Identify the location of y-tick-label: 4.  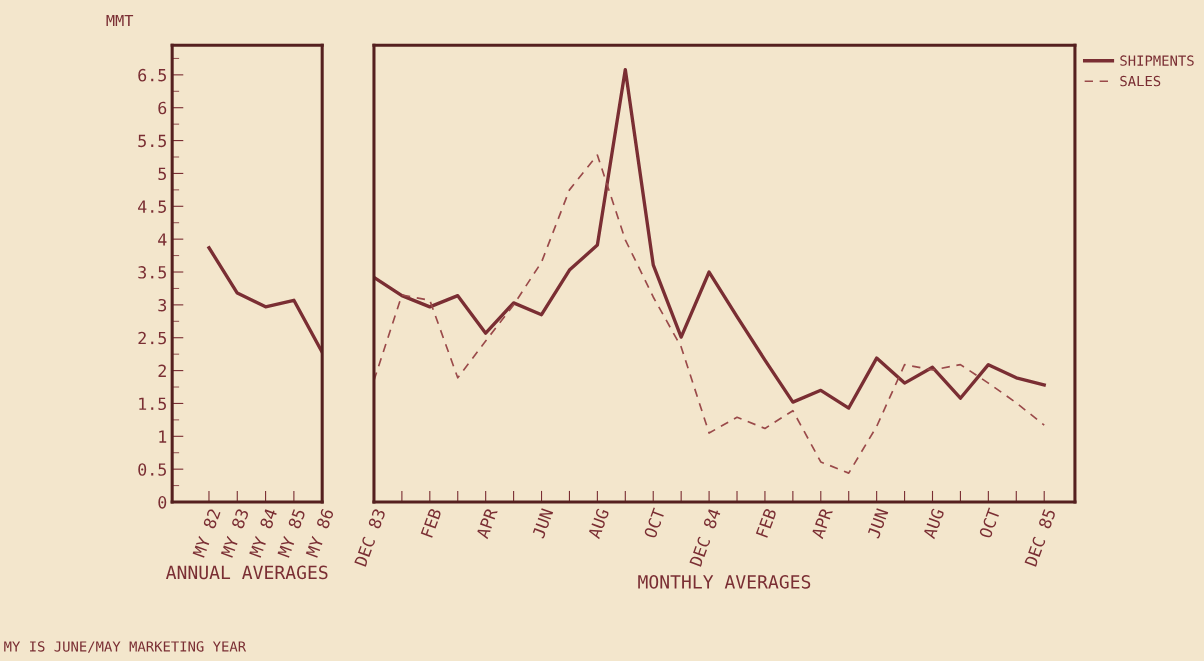
(162, 239).